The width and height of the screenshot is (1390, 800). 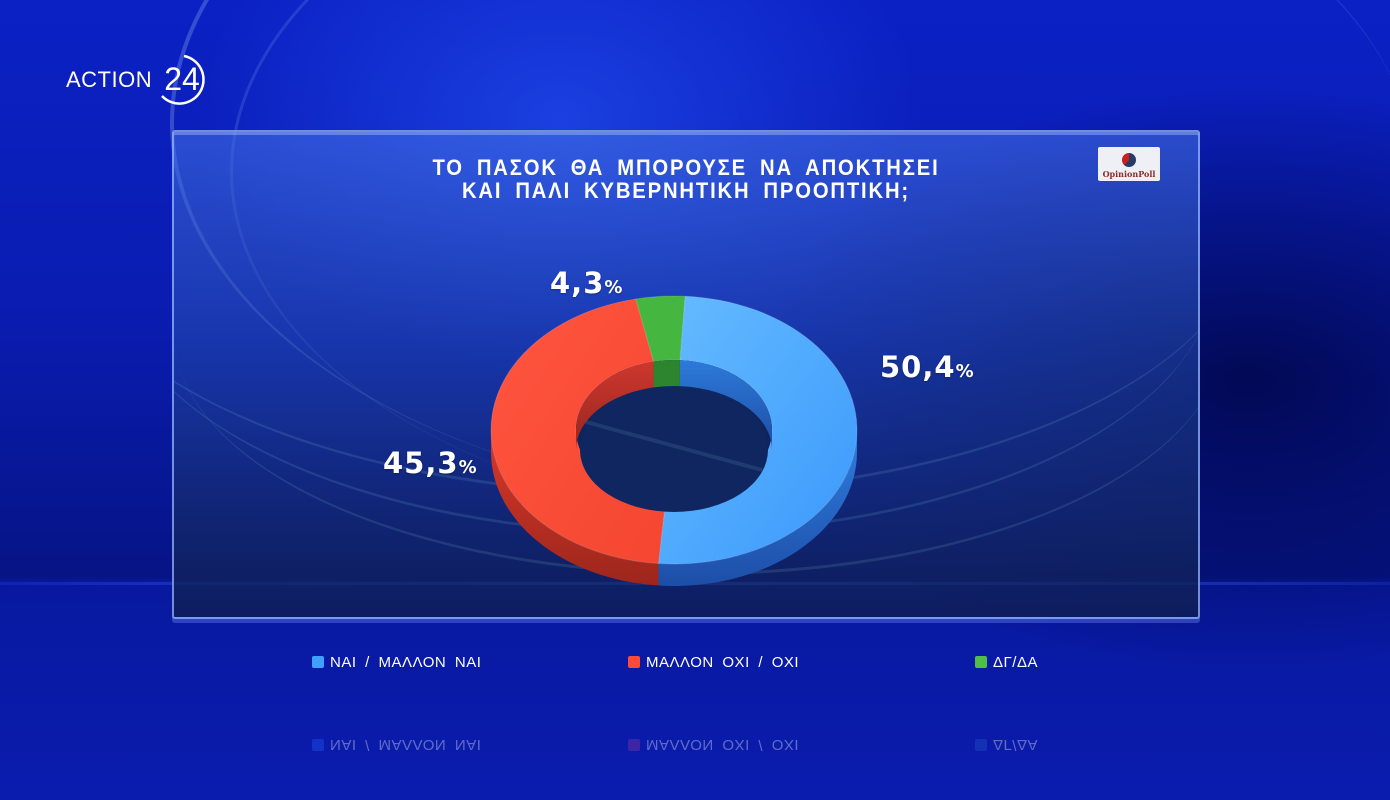 I want to click on logo-24-circle-icon: 24, so click(x=183, y=79).